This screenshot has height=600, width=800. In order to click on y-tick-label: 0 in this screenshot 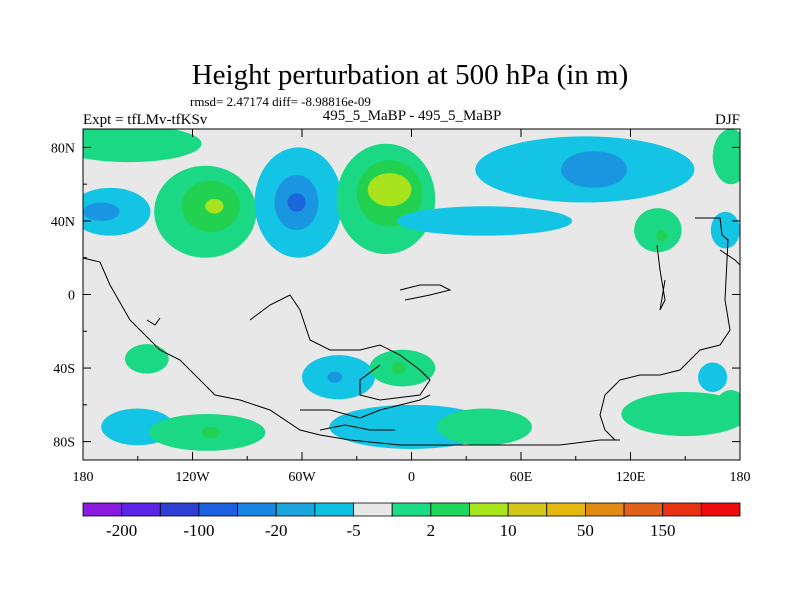, I will do `click(71, 296)`.